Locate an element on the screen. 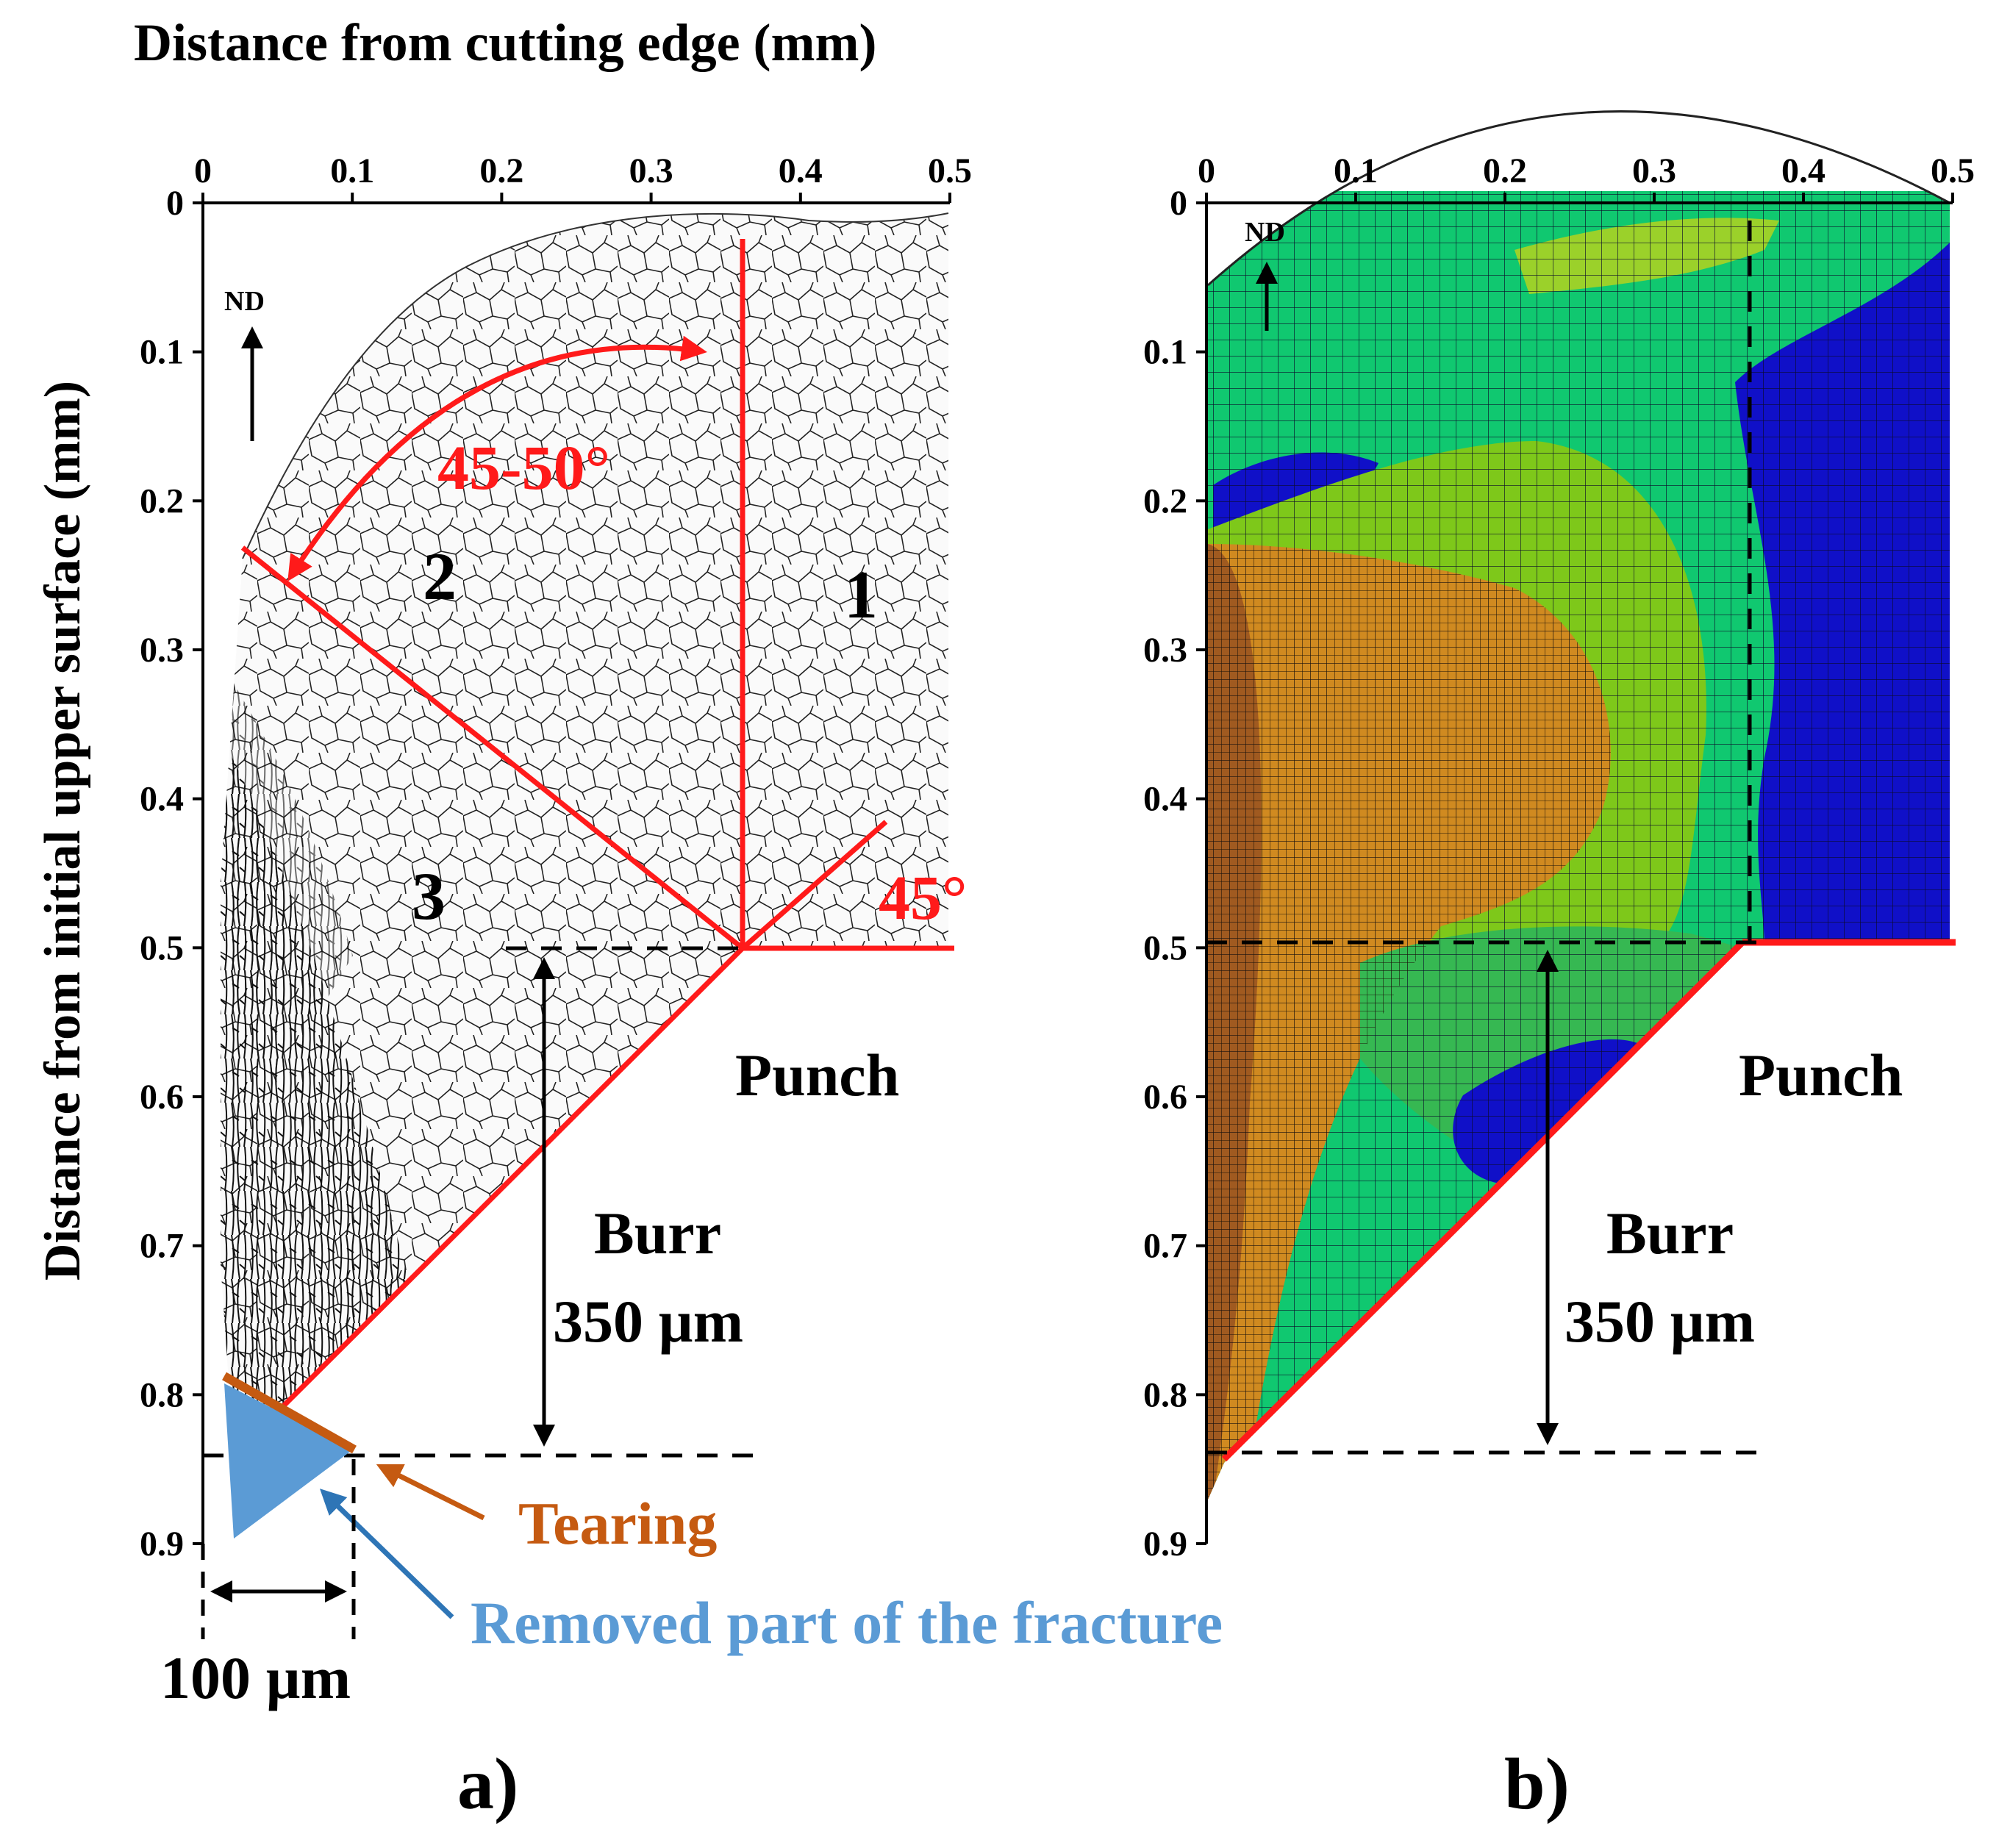 This screenshot has width=1999, height=1848. zone-3-label: 3 is located at coordinates (429, 897).